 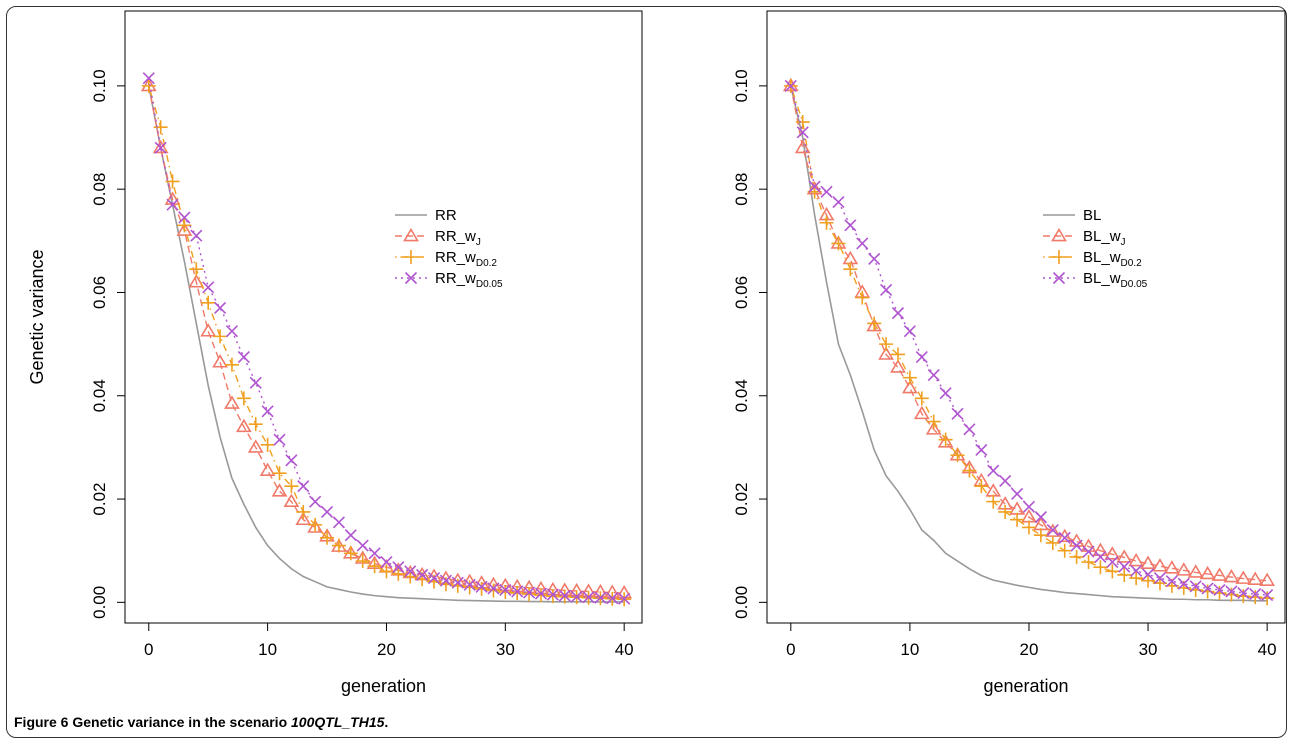 What do you see at coordinates (1029, 649) in the screenshot?
I see `x-tick-label: 20` at bounding box center [1029, 649].